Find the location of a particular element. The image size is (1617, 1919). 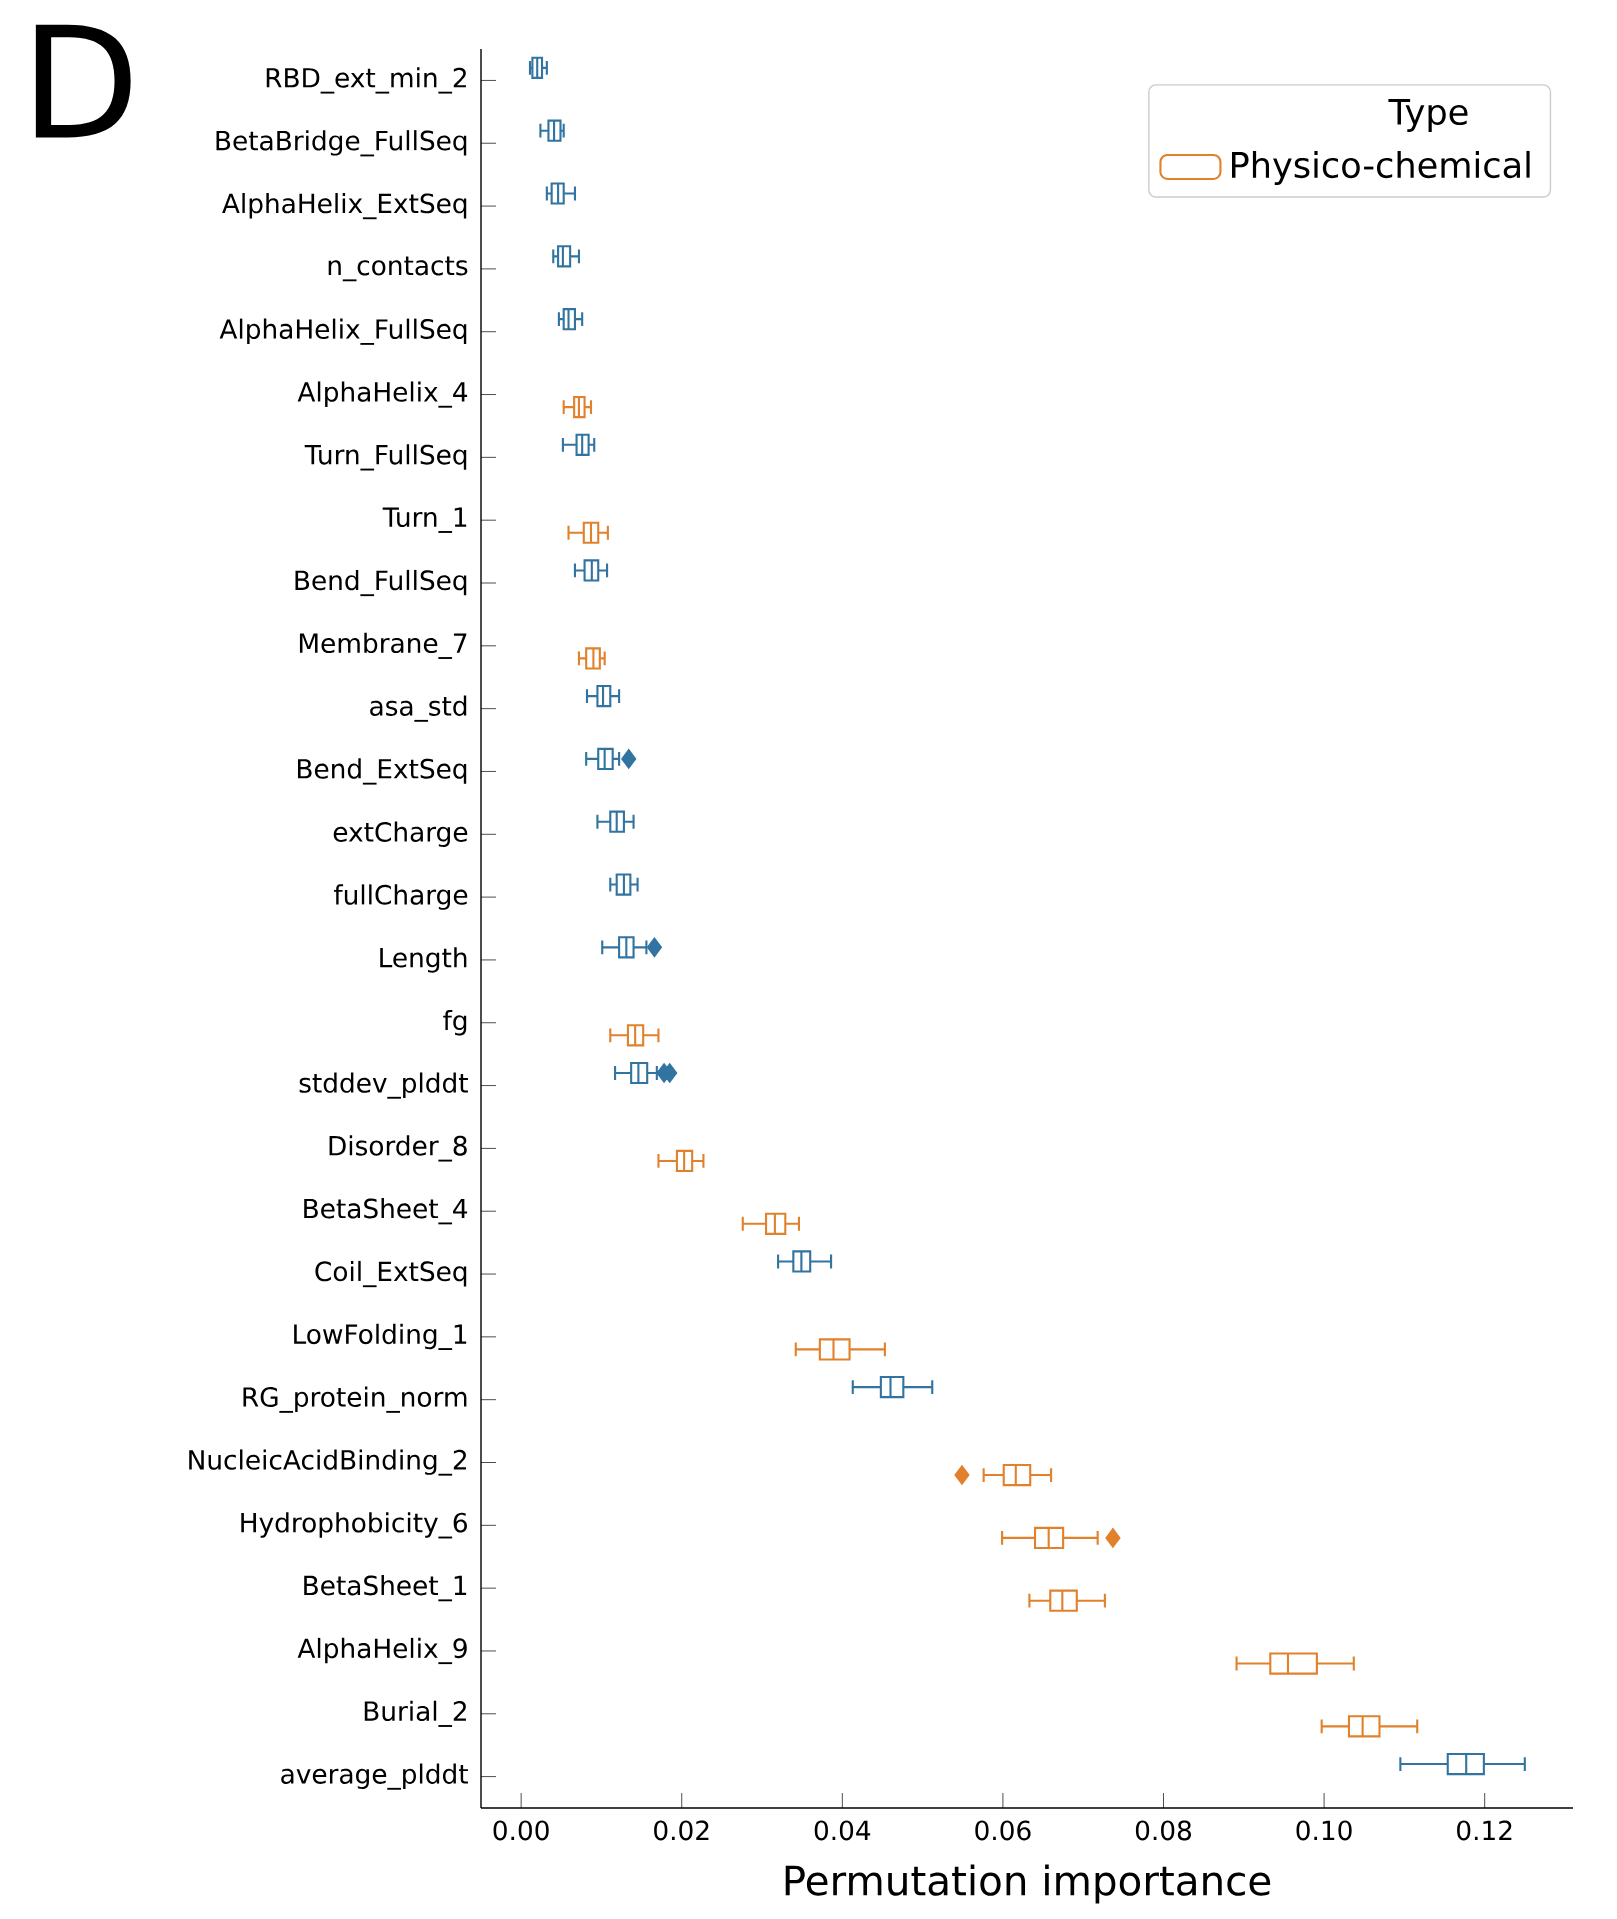

y-tick-label: AlphaHelix_FullSeq is located at coordinates (343, 331).